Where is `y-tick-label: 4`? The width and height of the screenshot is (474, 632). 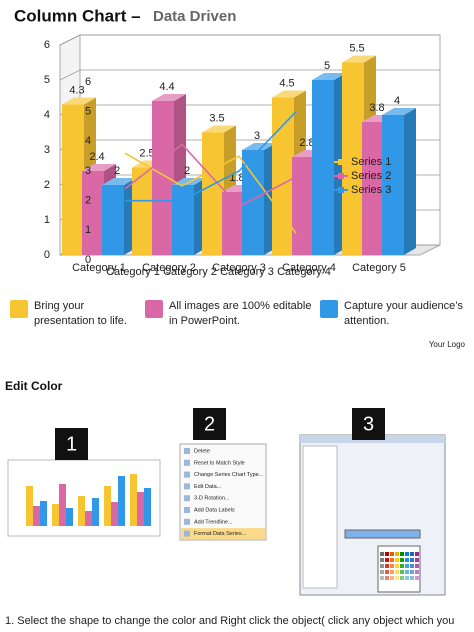 y-tick-label: 4 is located at coordinates (47, 115).